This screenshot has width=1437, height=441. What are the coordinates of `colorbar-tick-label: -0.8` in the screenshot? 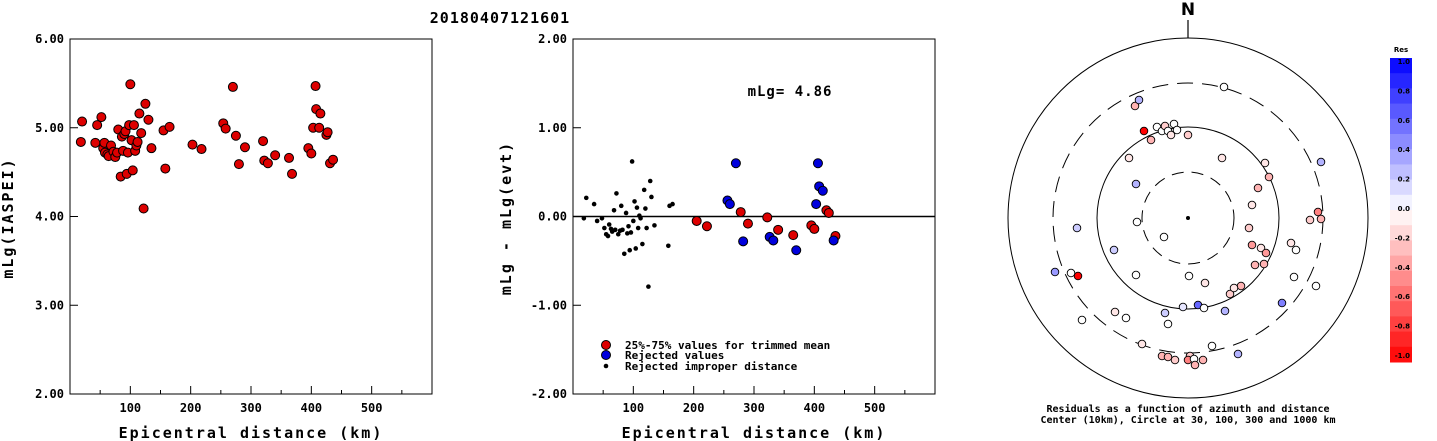 It's located at (1402, 327).